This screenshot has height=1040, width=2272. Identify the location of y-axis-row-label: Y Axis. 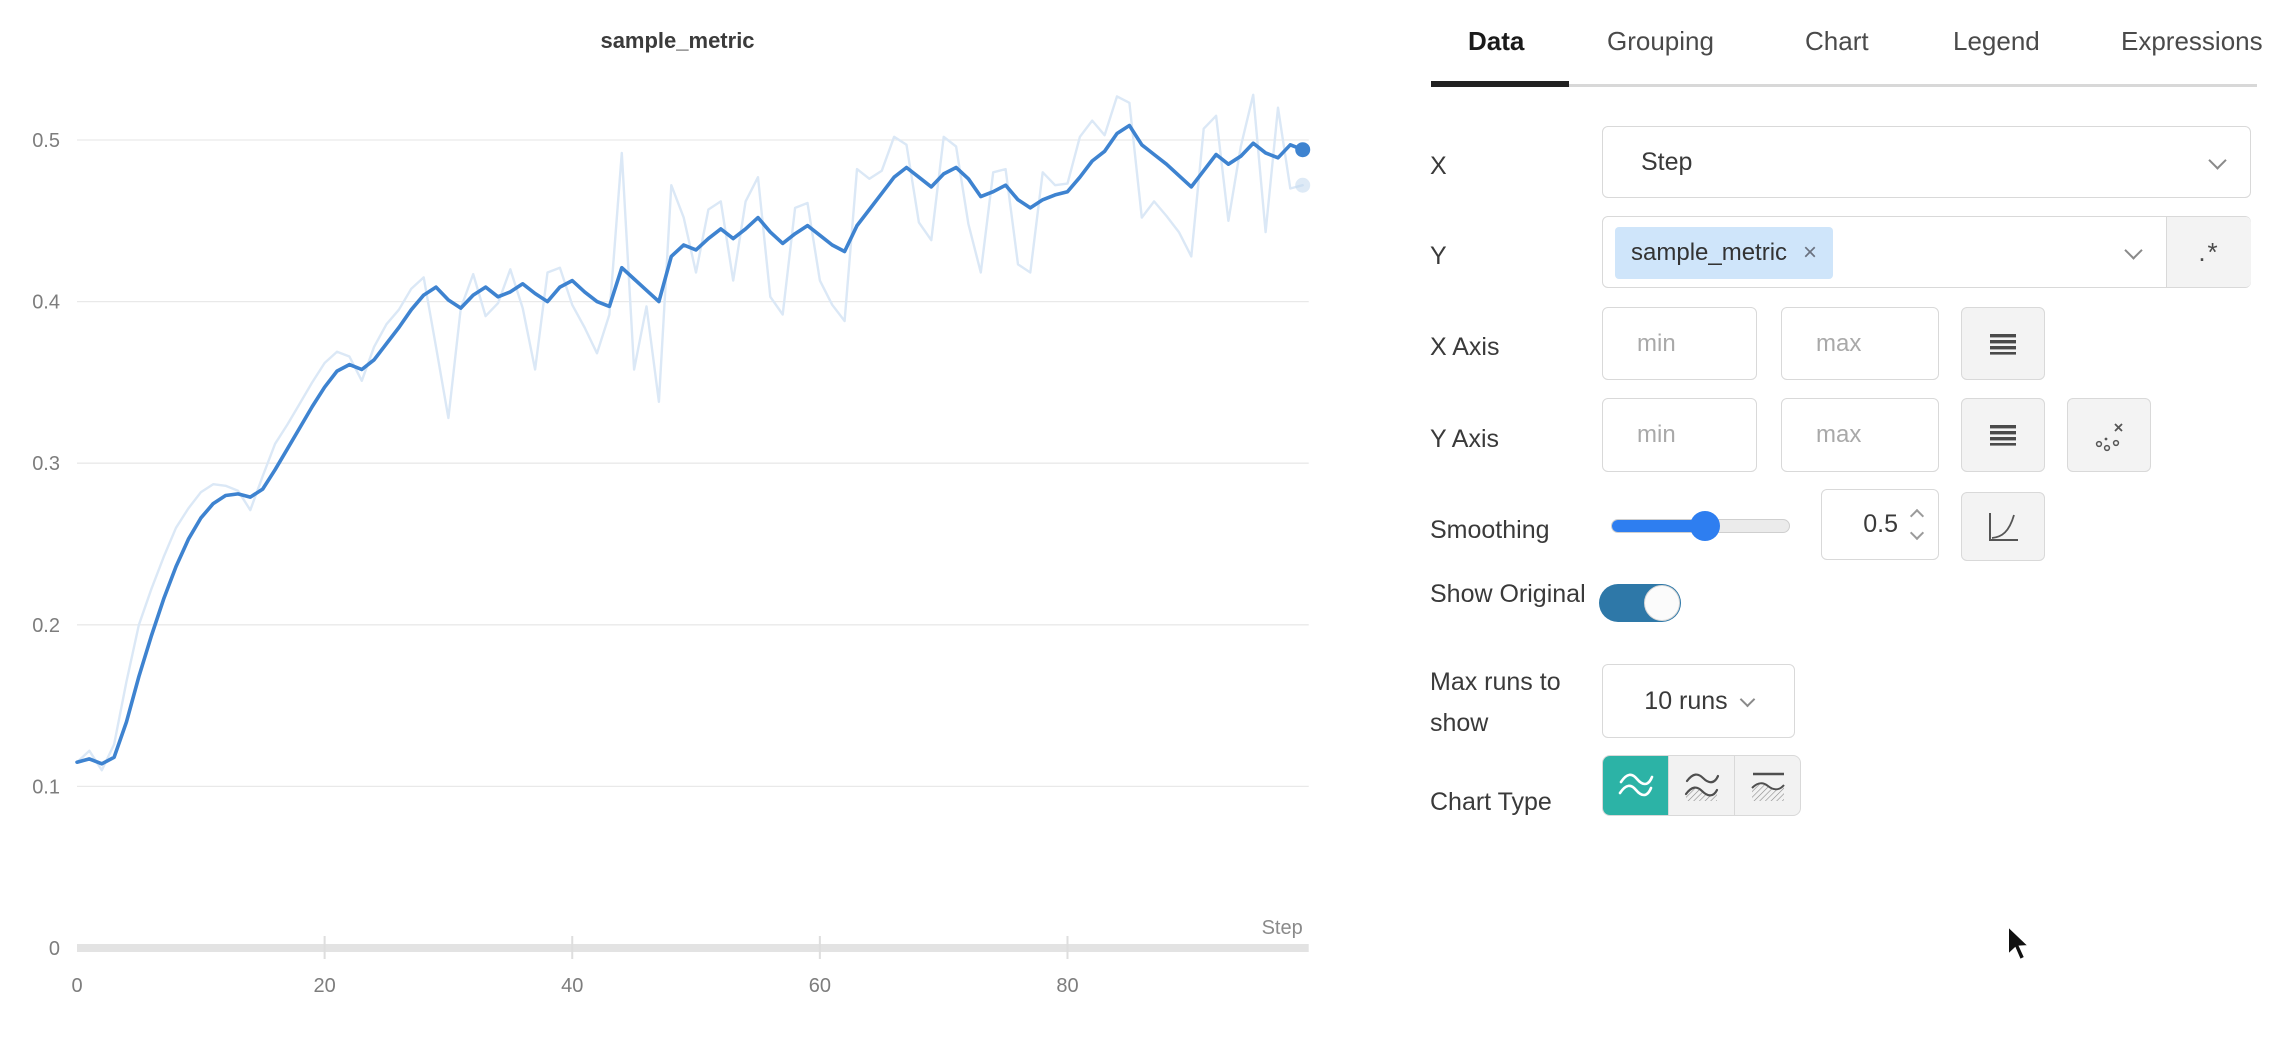
(1465, 439).